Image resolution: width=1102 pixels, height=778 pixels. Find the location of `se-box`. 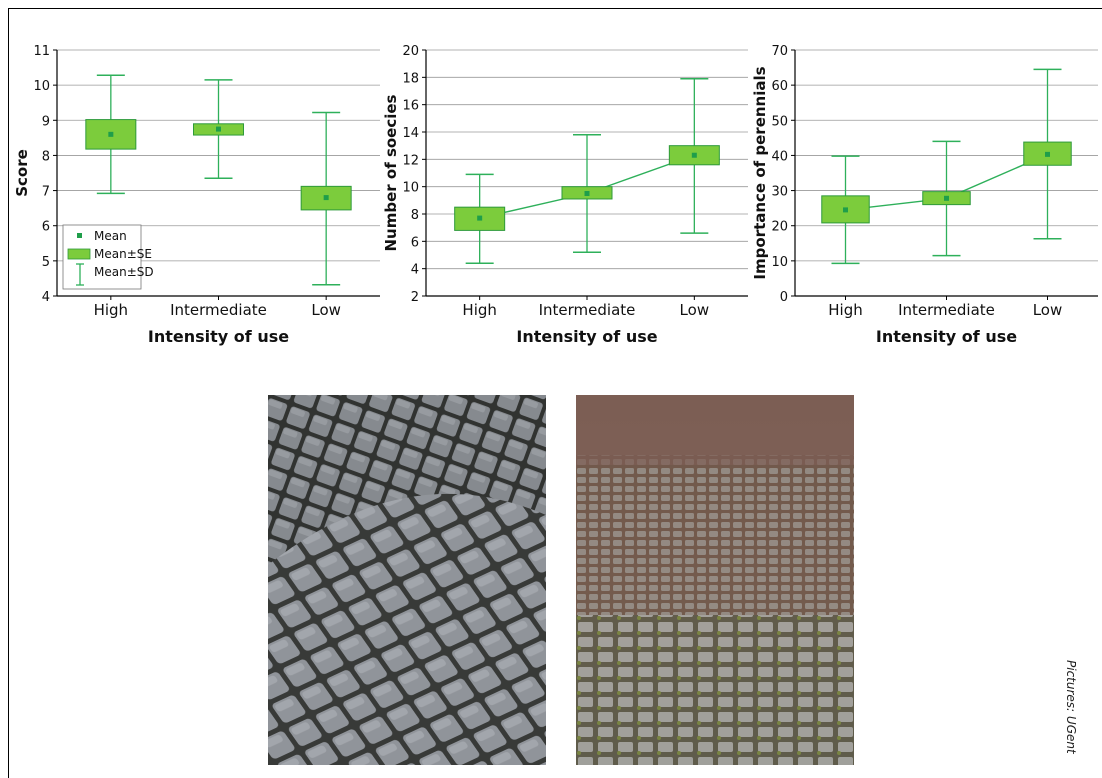

se-box is located at coordinates (111, 134).